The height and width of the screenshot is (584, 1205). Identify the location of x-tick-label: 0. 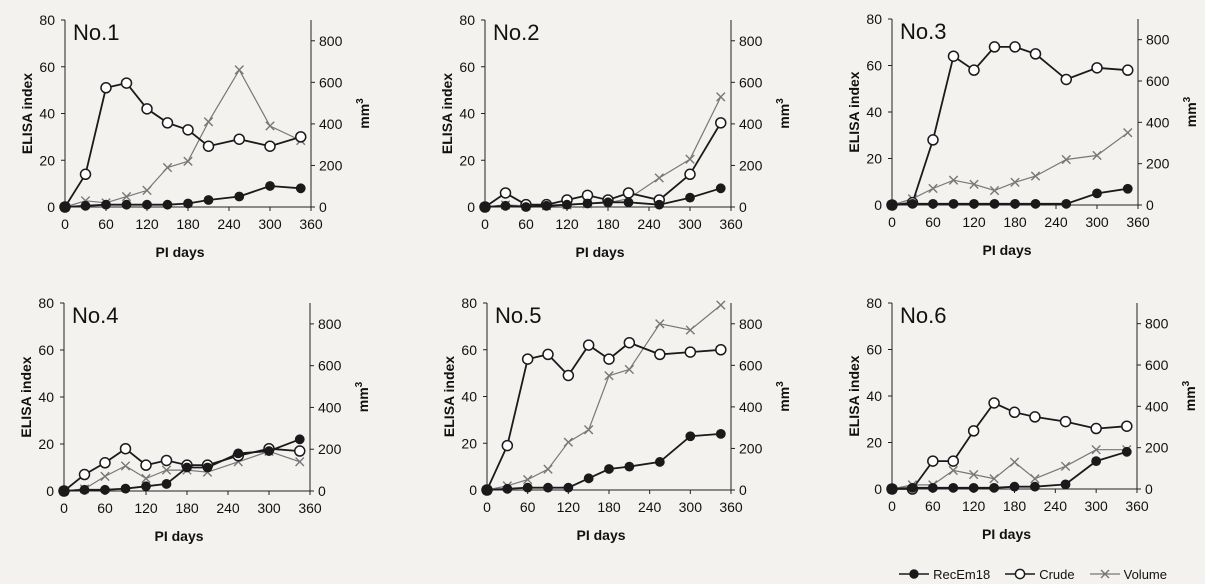
(65, 224).